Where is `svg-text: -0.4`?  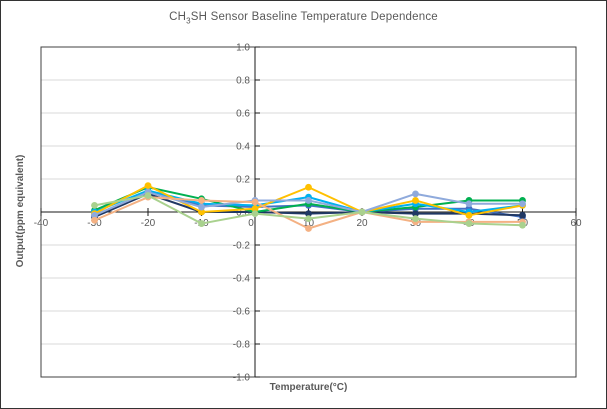
svg-text: -0.4 is located at coordinates (242, 279).